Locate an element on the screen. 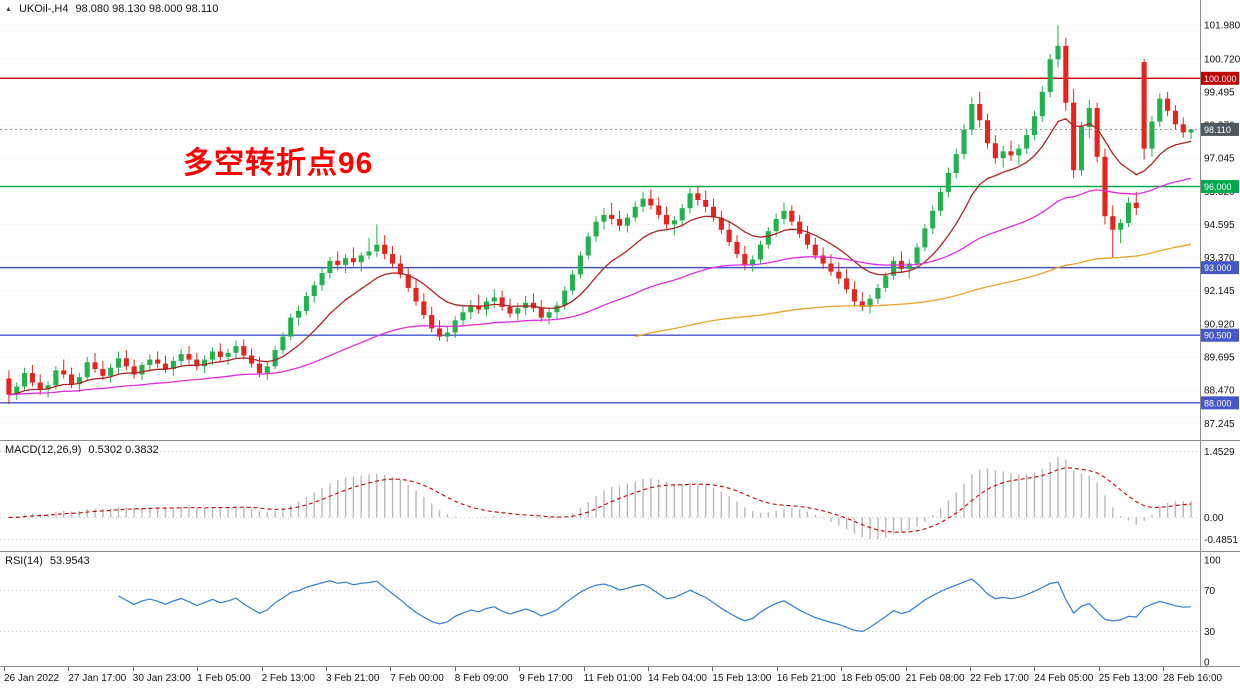  ma-slow-line is located at coordinates (913, 290).